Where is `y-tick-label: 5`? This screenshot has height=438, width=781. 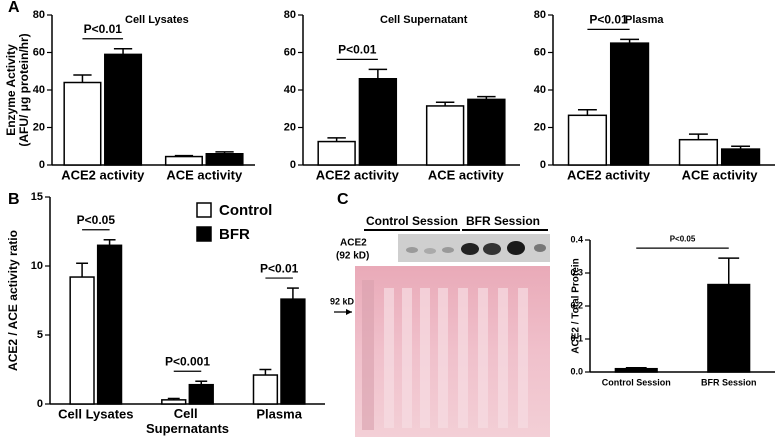
y-tick-label: 5 is located at coordinates (40, 335).